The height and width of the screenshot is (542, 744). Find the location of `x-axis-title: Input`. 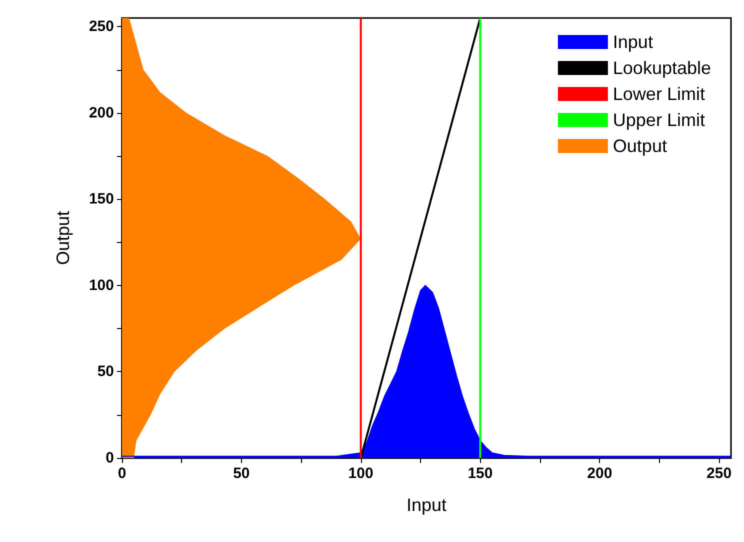

x-axis-title: Input is located at coordinates (426, 505).